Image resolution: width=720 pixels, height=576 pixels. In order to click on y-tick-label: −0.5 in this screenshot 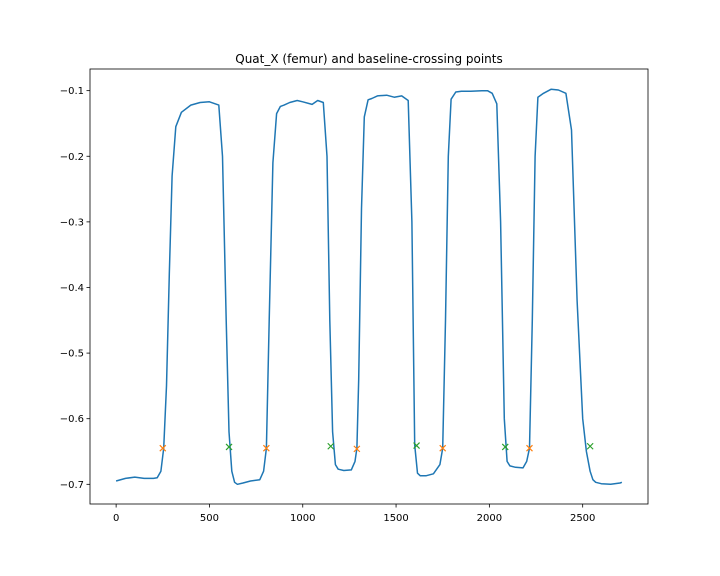, I will do `click(72, 354)`.